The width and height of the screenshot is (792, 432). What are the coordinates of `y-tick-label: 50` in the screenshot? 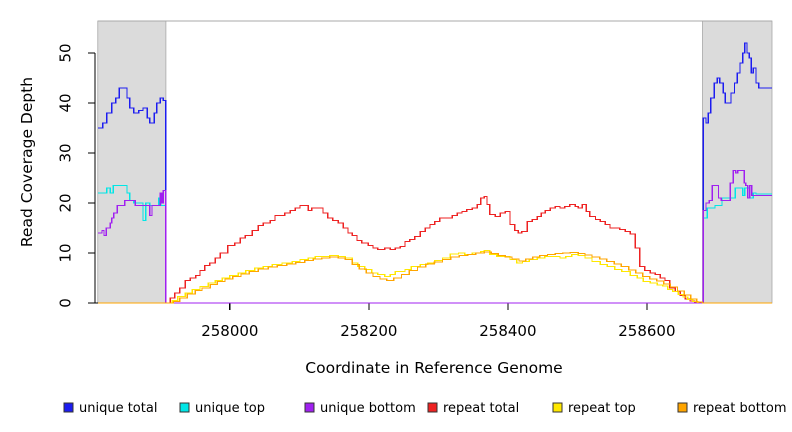 It's located at (65, 52).